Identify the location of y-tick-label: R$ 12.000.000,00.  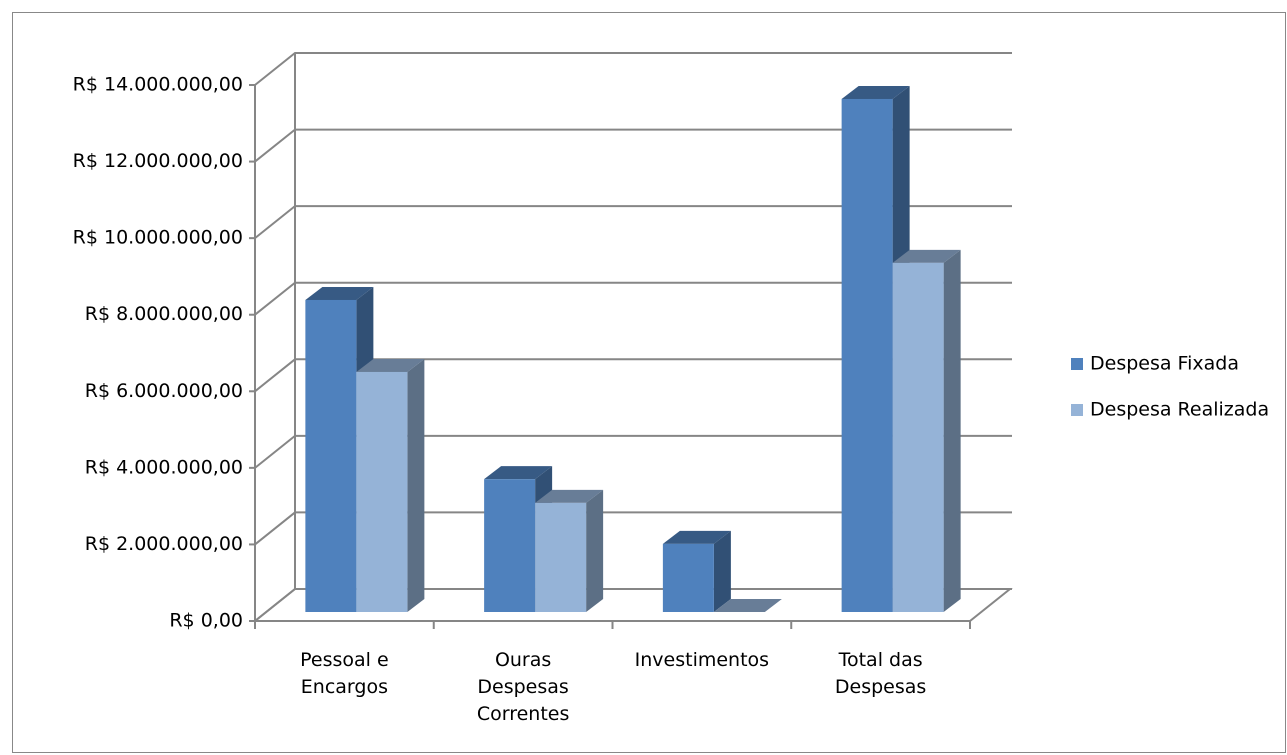
(158, 161).